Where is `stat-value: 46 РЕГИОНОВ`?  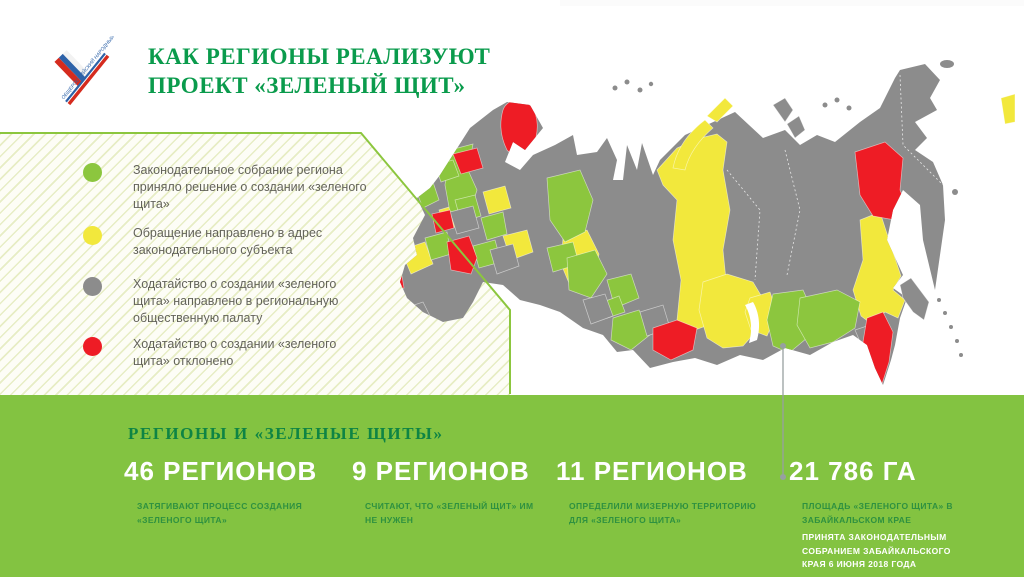 stat-value: 46 РЕГИОНОВ is located at coordinates (221, 471).